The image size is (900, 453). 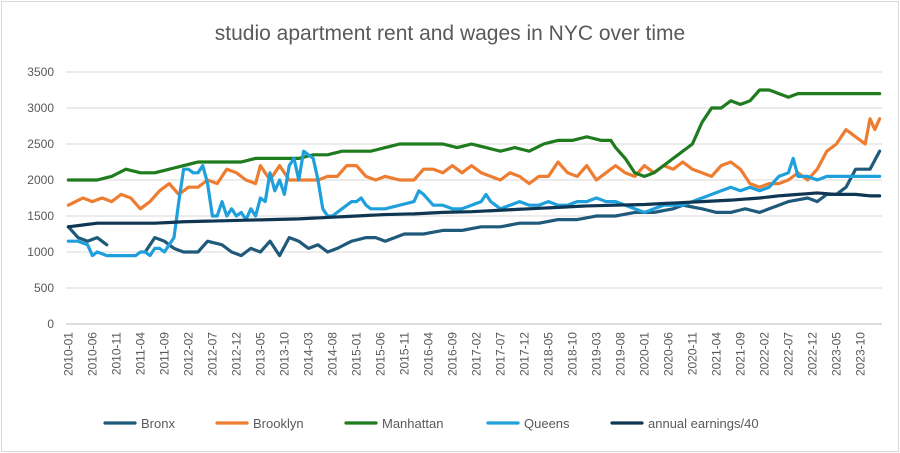 I want to click on y-tick-label: 1000, so click(x=40, y=252).